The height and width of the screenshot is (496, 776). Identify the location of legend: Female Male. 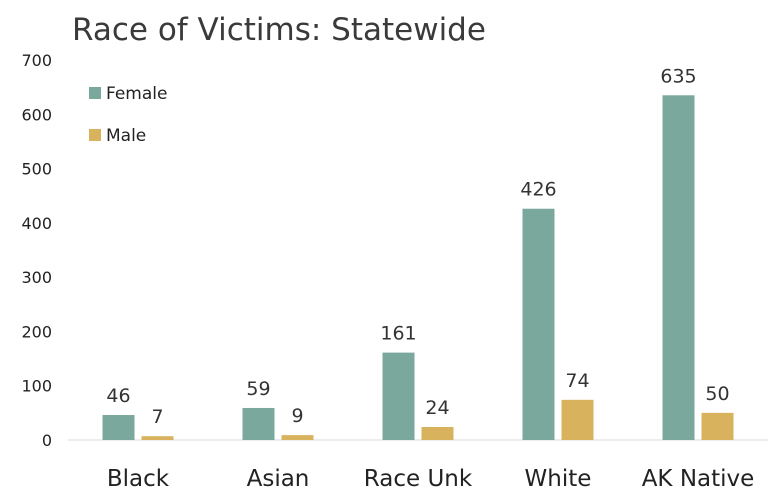
(128, 115).